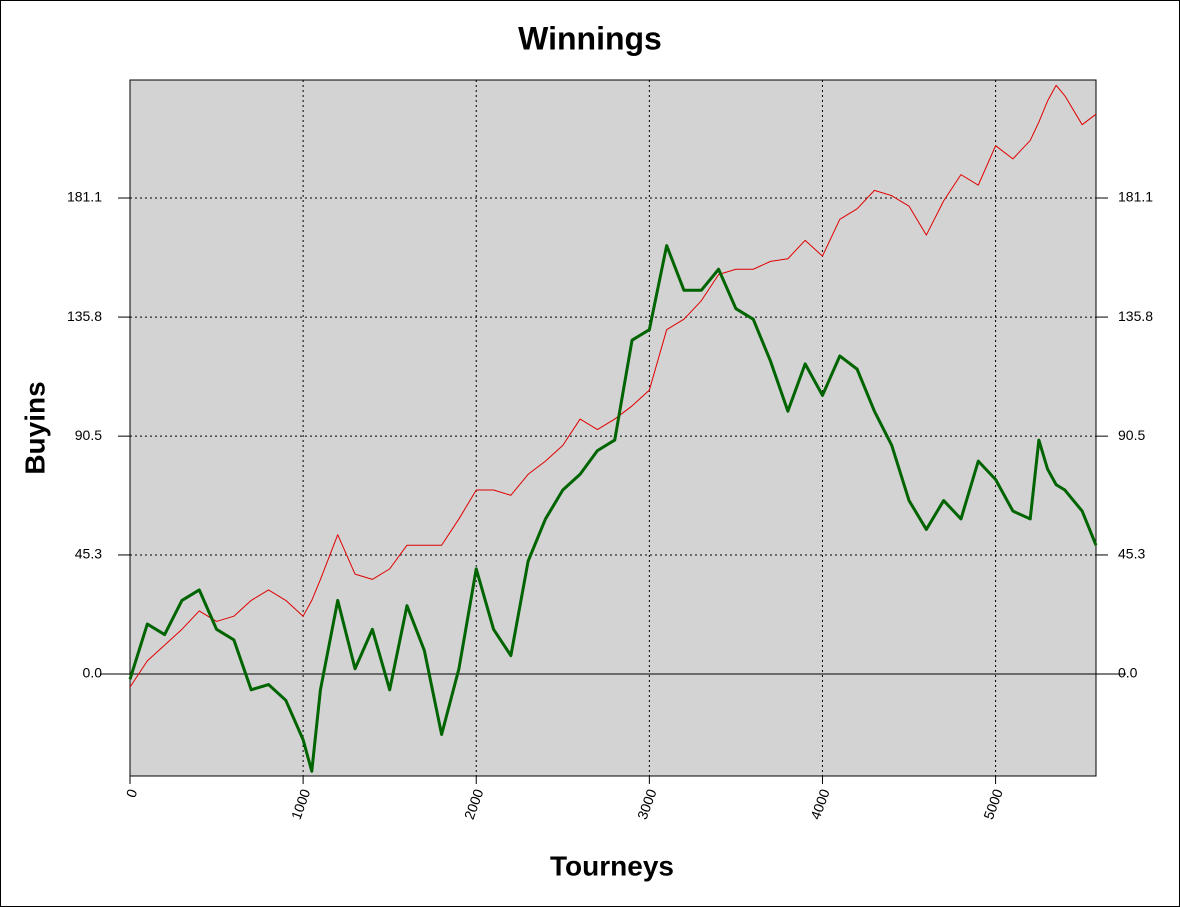  Describe the element at coordinates (93, 673) in the screenshot. I see `y-tick-label: 0.0` at that location.